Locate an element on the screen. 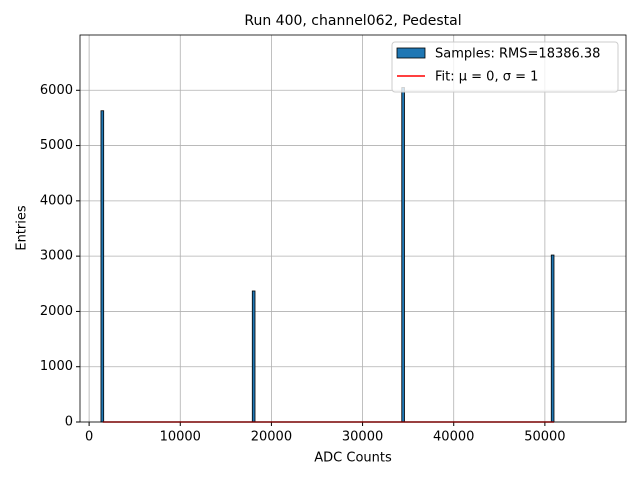 This screenshot has width=640, height=480. y-tick-label: 3000 is located at coordinates (56, 256).